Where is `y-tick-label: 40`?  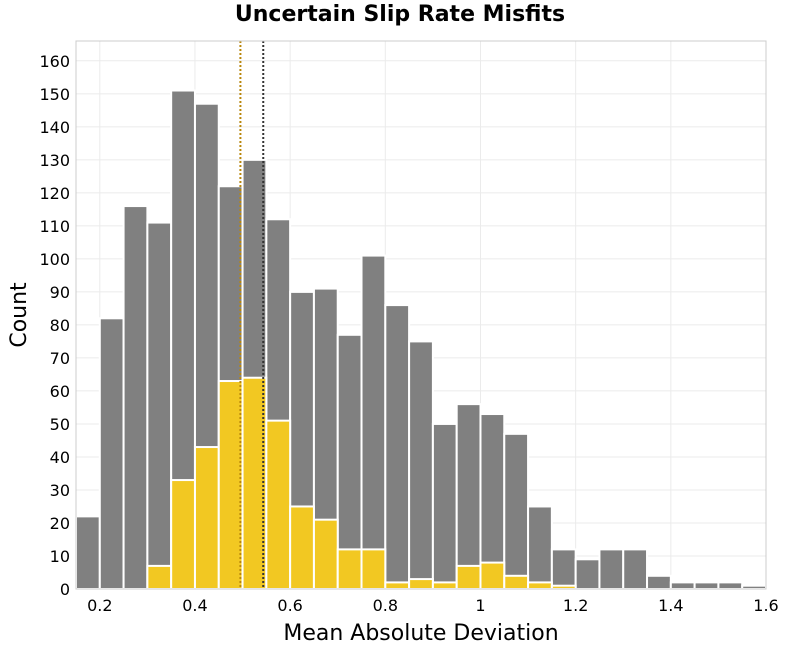 y-tick-label: 40 is located at coordinates (60, 457).